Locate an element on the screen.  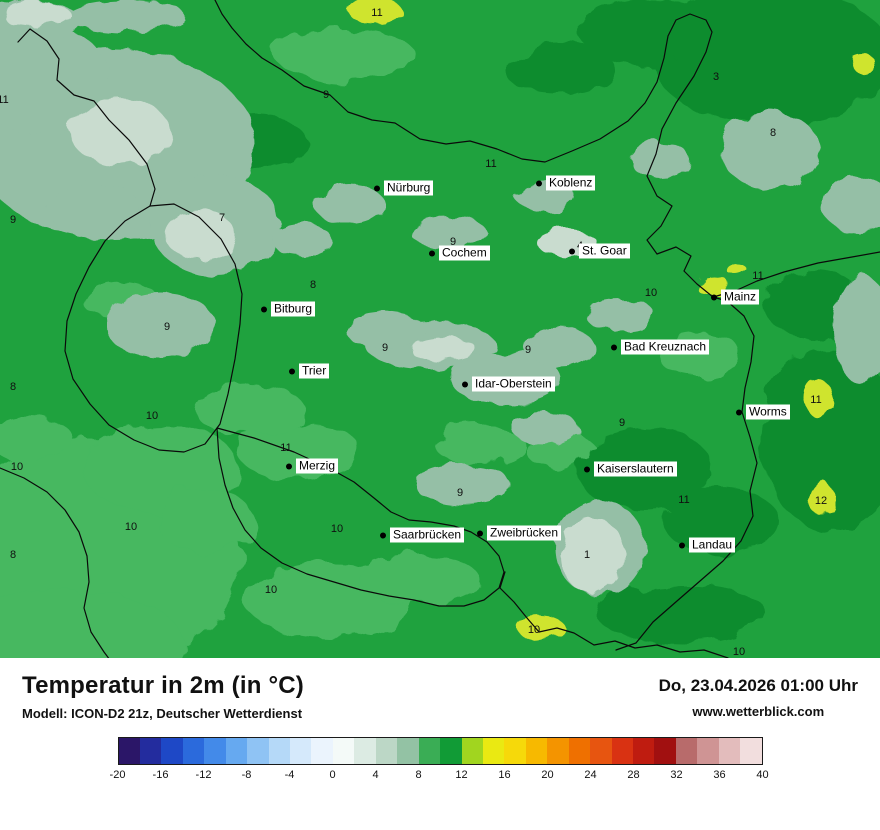
colorbar-tick-label: 20 is located at coordinates (547, 775).